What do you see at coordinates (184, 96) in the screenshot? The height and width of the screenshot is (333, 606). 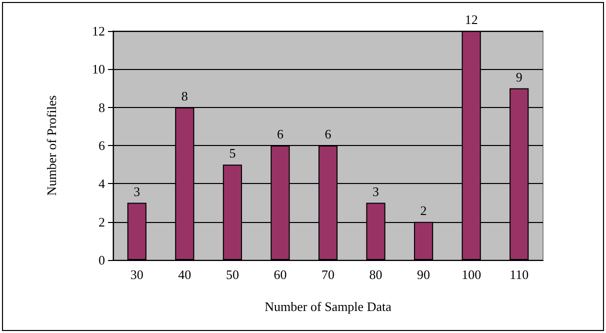 I see `data-label: 8` at bounding box center [184, 96].